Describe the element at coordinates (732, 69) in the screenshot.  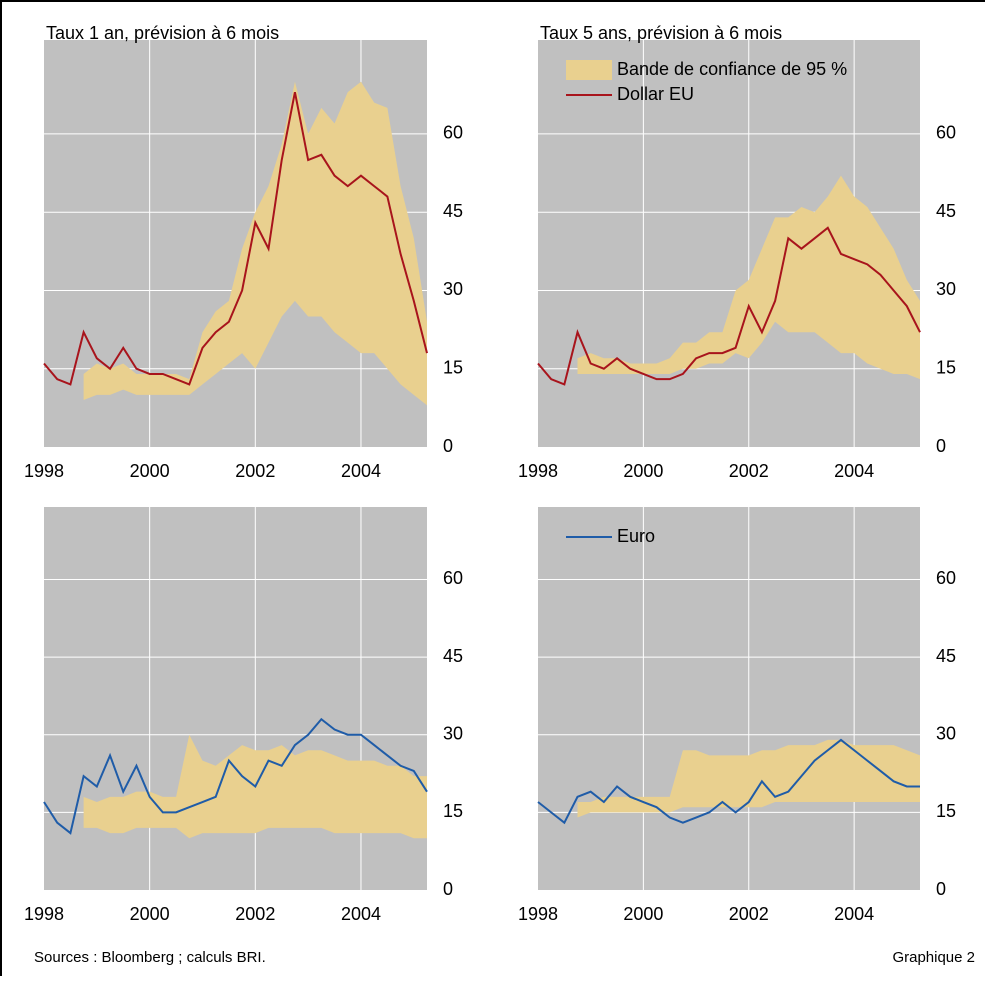
I see `legend-label: Bande de confiance de 95 %` at that location.